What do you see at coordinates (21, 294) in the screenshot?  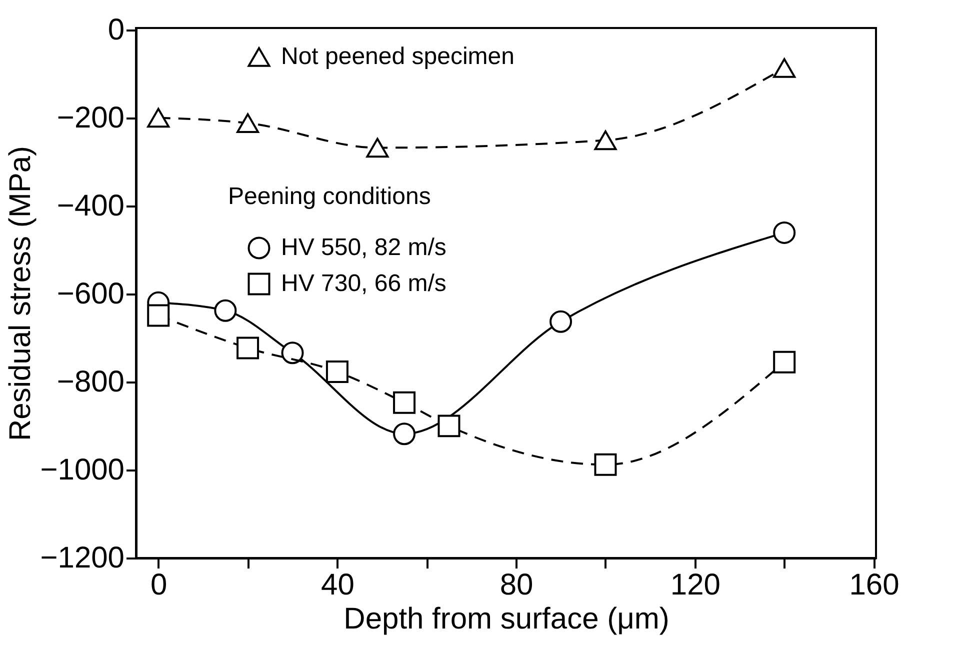 I see `y-axis-title: Residual stress (MPa)` at bounding box center [21, 294].